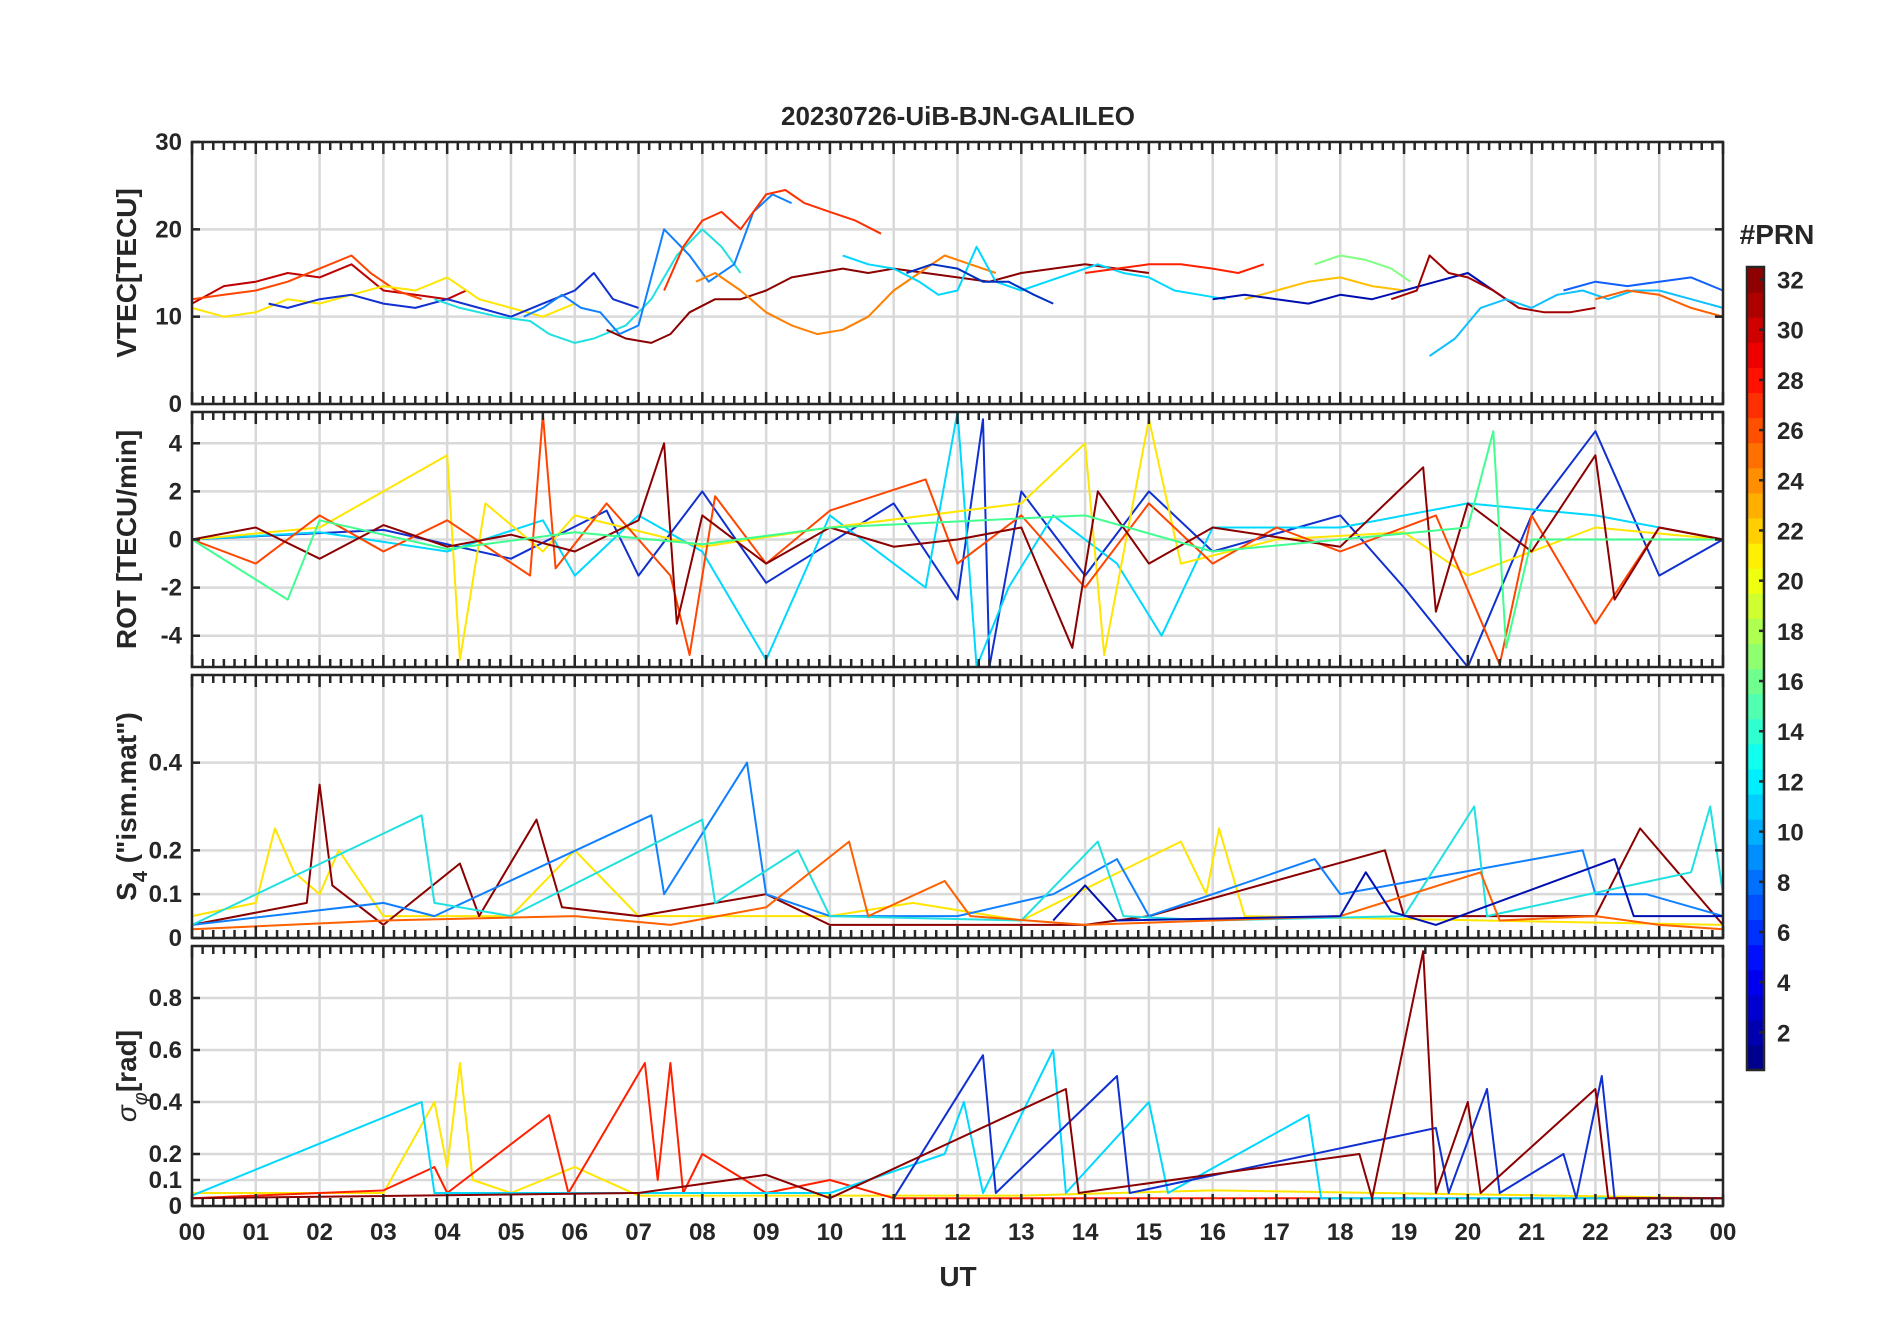 This screenshot has width=1902, height=1330. I want to click on x-tick-label: 22, so click(1595, 1232).